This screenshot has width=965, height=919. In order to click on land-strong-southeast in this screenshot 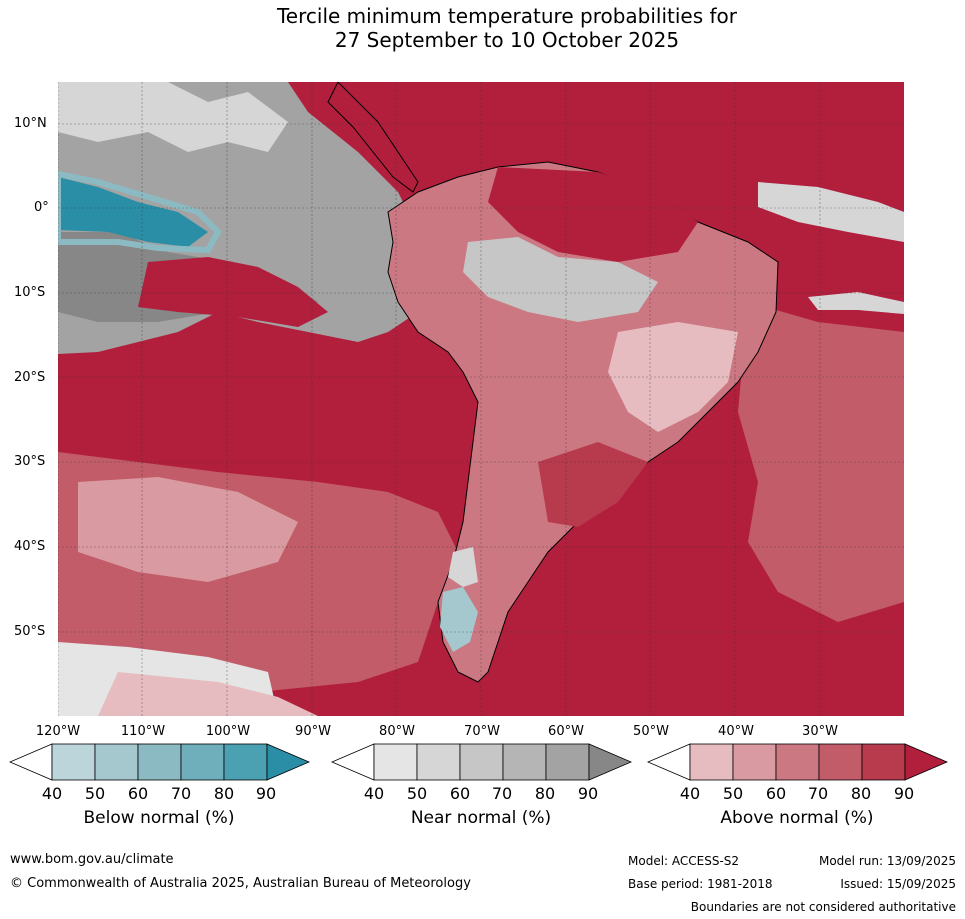, I will do `click(593, 484)`.